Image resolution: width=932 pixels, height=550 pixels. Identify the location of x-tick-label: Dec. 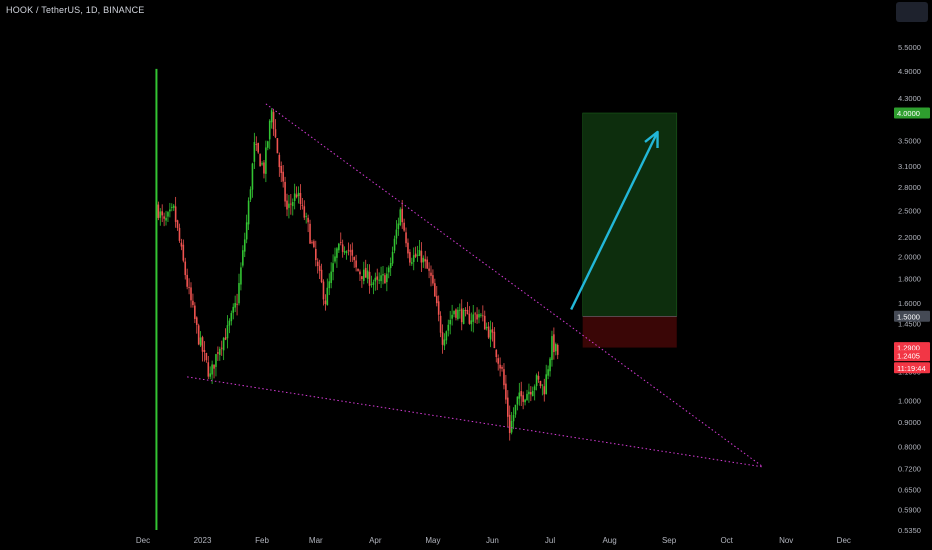
(844, 540).